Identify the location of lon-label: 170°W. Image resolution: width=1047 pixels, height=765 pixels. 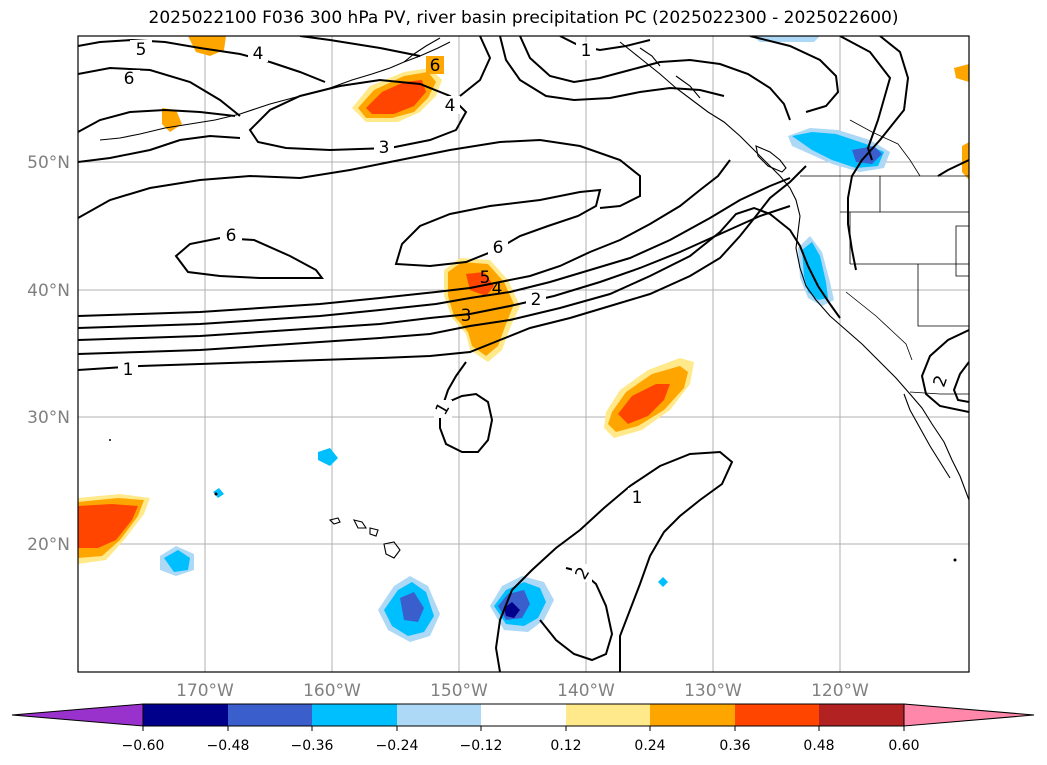
(205, 691).